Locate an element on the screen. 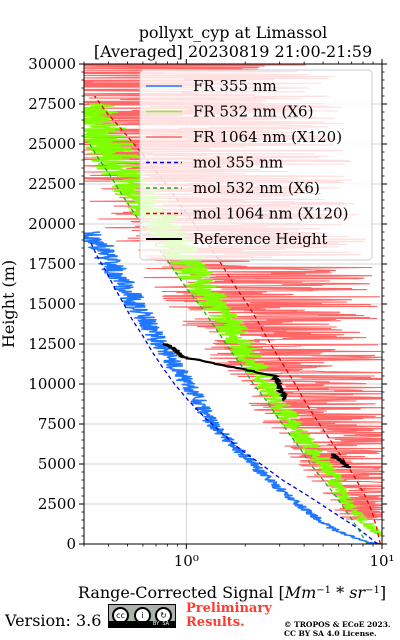 This screenshot has height=640, width=400. chart-subtitle: [Averaged] 20230819 21:00-21:59 is located at coordinates (233, 51).